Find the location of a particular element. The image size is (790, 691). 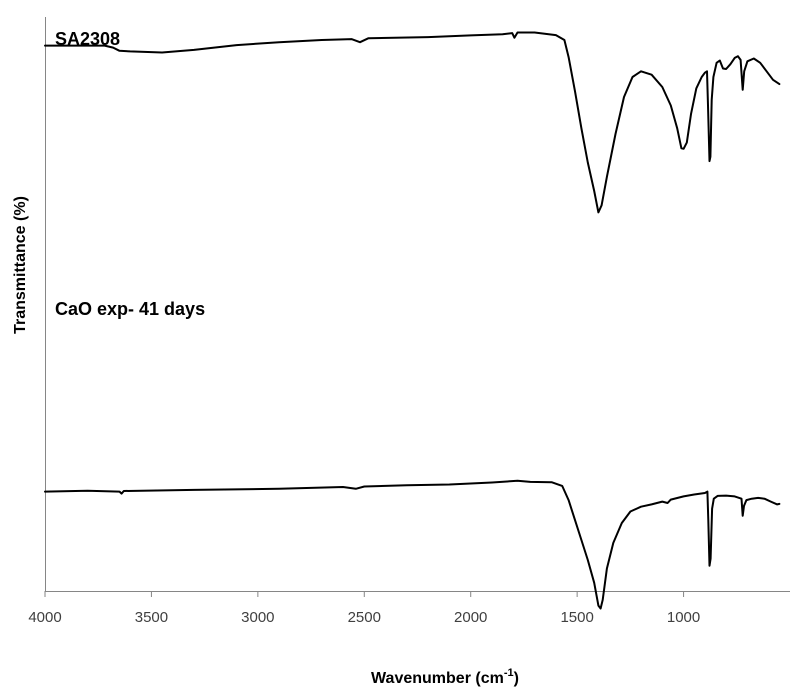

x-axis-title: Wavenumber (cm-1) is located at coordinates (445, 677).